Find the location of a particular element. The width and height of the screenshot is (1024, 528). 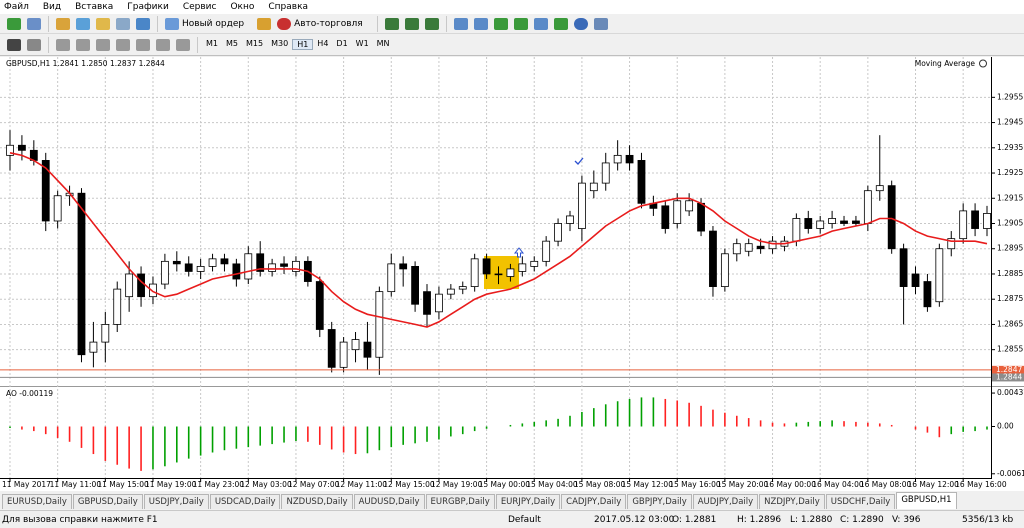

timeframe-button: M1 is located at coordinates (212, 43).